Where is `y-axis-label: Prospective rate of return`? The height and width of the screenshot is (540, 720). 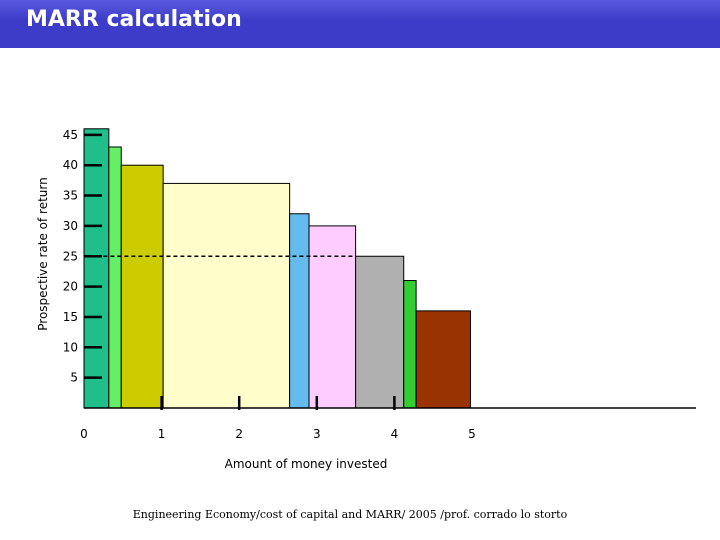 y-axis-label: Prospective rate of return is located at coordinates (43, 254).